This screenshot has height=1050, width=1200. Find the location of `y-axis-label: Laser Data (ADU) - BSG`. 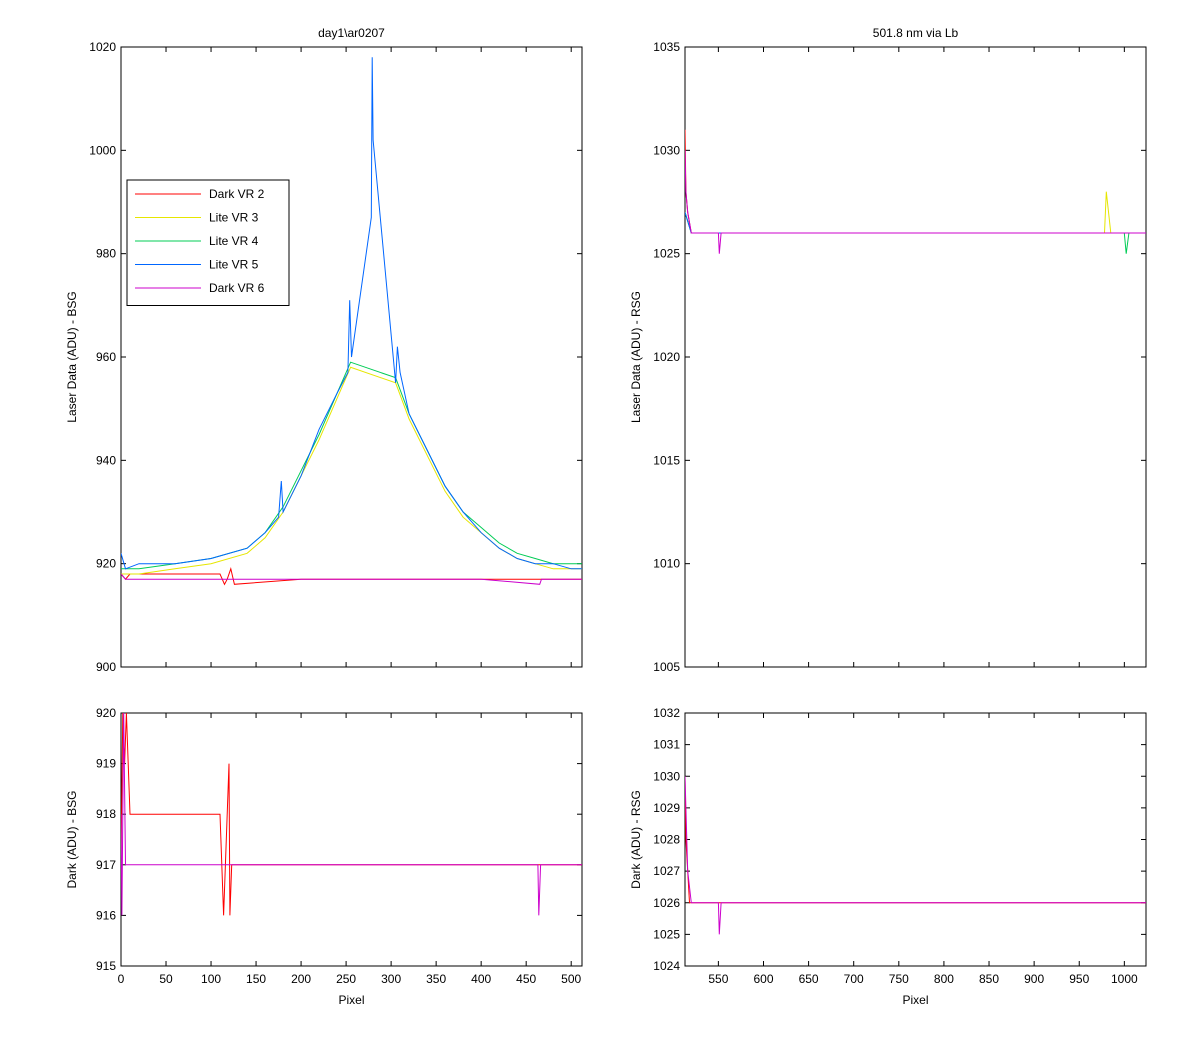

y-axis-label: Laser Data (ADU) - BSG is located at coordinates (72, 356).